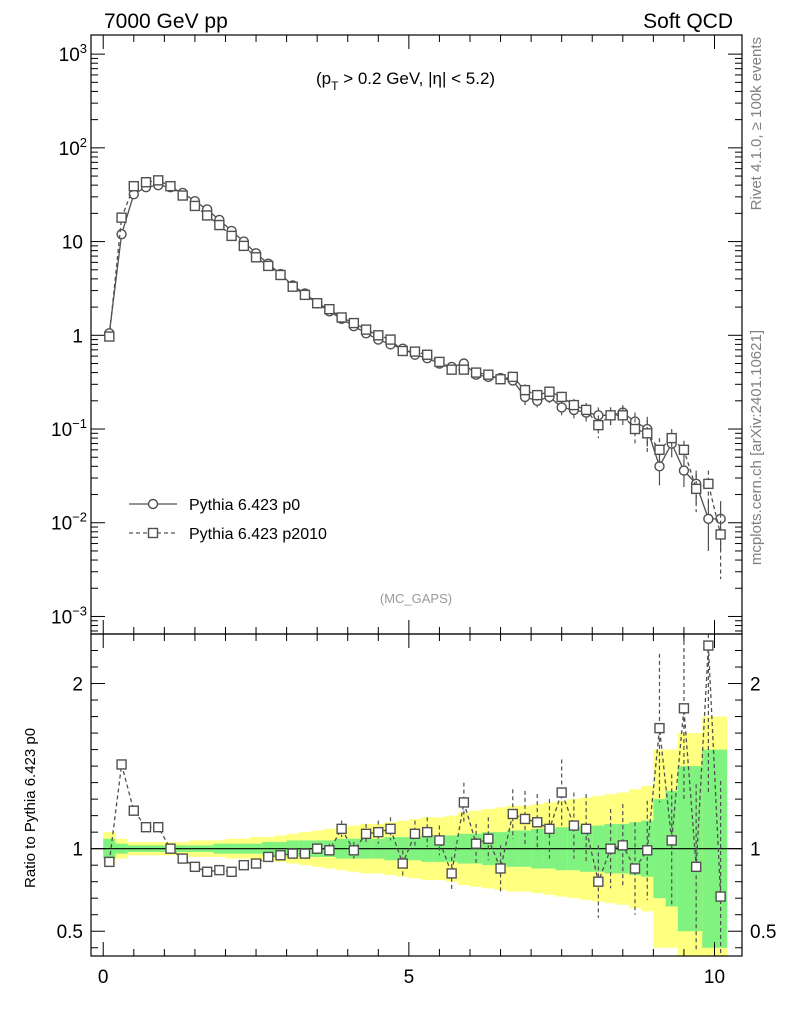  Describe the element at coordinates (763, 932) in the screenshot. I see `ratio-y-tick-label-right: 0.5` at that location.